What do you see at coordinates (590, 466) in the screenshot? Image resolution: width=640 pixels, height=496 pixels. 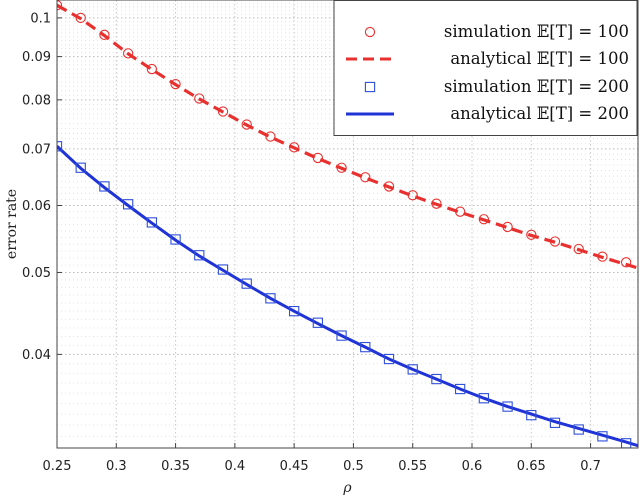 I see `x-tick-label: 0.7` at bounding box center [590, 466].